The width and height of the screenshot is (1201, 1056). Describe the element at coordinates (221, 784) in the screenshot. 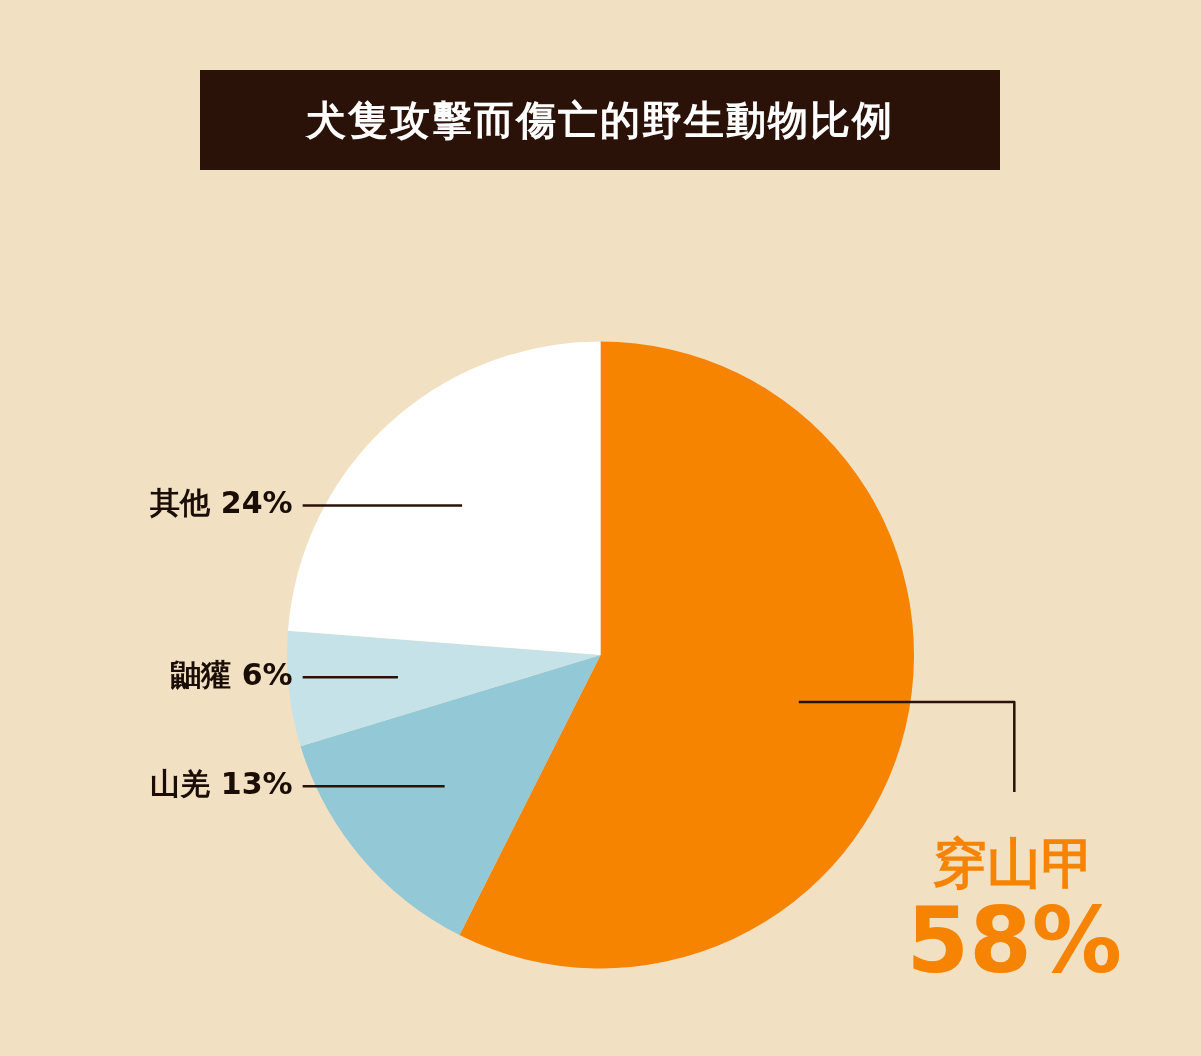

I see `slice-label: 山羌 13%` at that location.